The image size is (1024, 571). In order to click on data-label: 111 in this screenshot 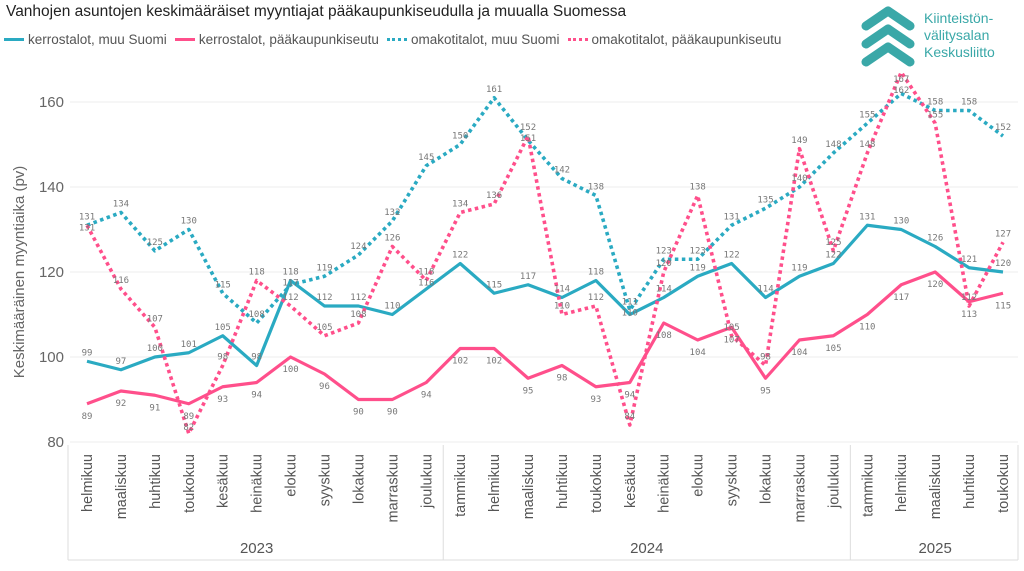, I will do `click(630, 302)`.